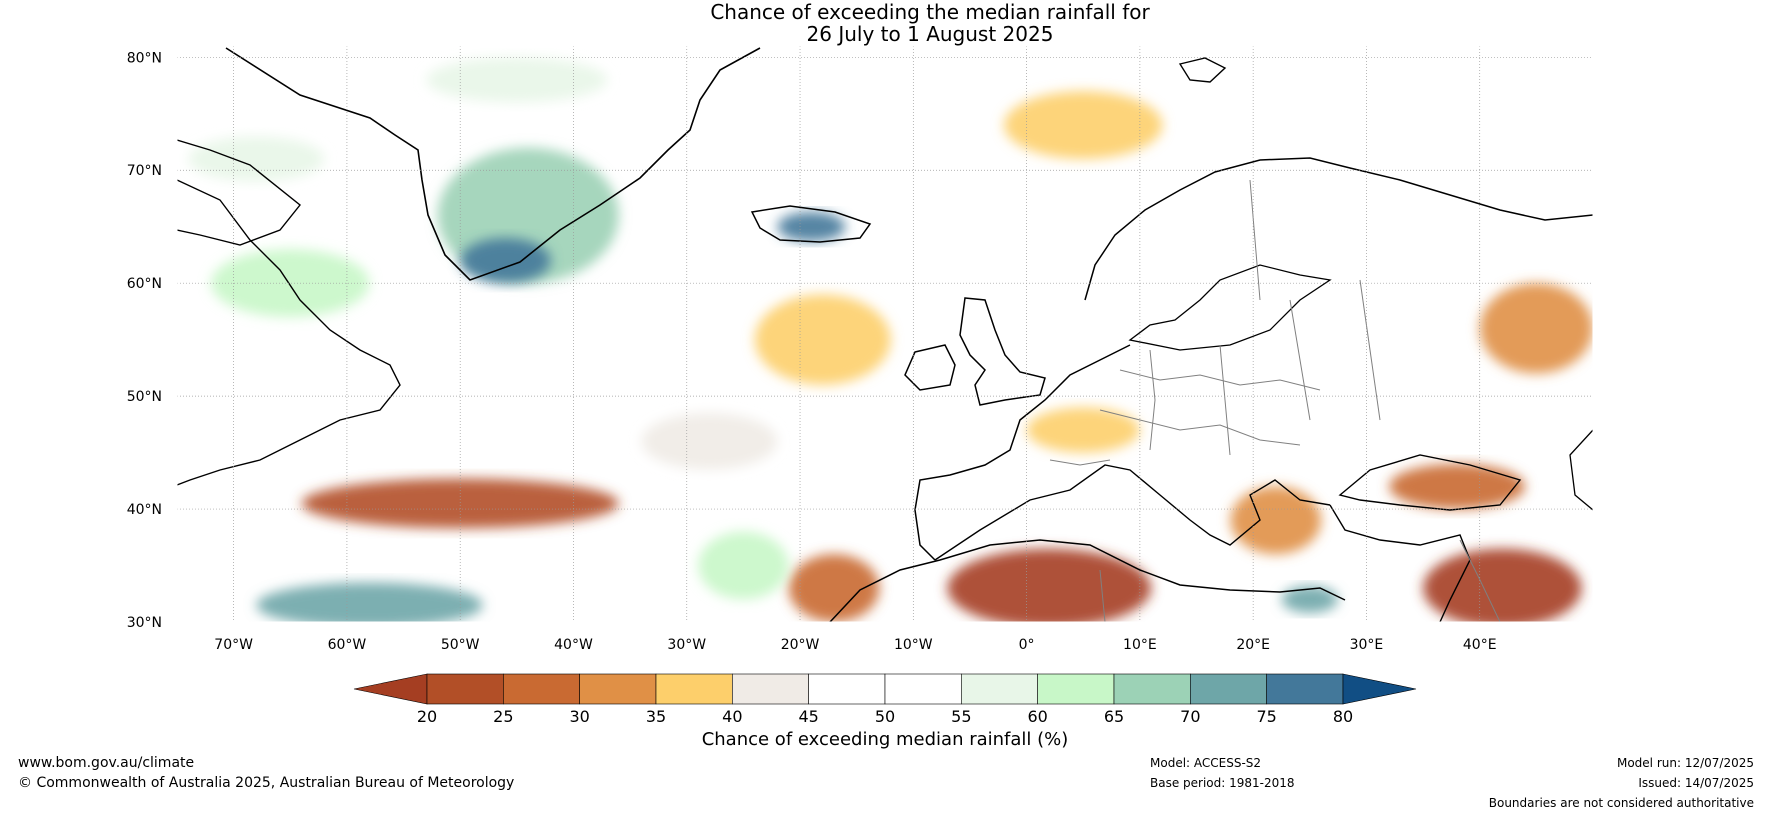 This screenshot has width=1770, height=816. What do you see at coordinates (1457, 486) in the screenshot?
I see `region-dry-black-sea` at bounding box center [1457, 486].